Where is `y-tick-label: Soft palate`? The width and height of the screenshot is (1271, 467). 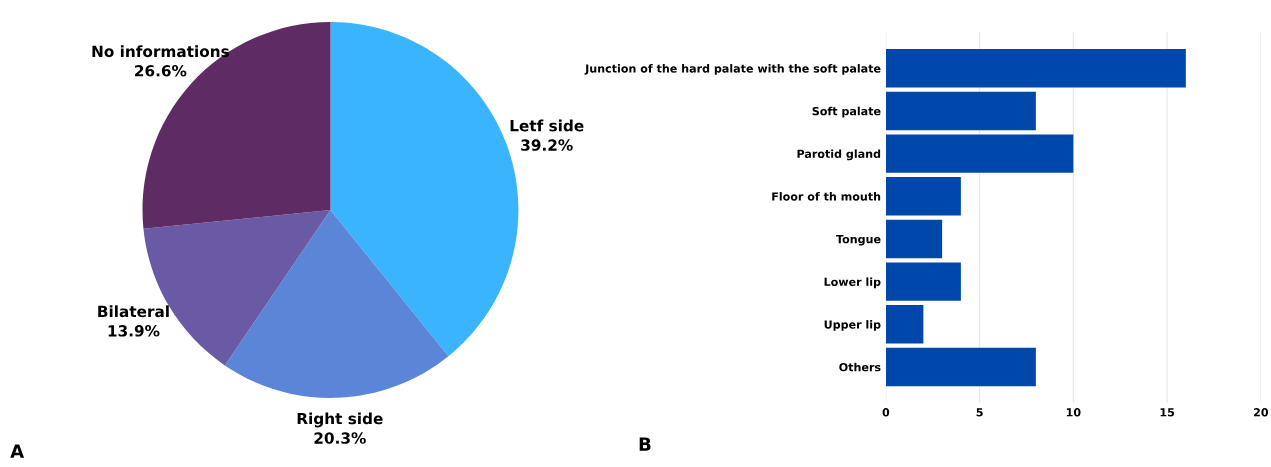
y-tick-label: Soft palate is located at coordinates (846, 112).